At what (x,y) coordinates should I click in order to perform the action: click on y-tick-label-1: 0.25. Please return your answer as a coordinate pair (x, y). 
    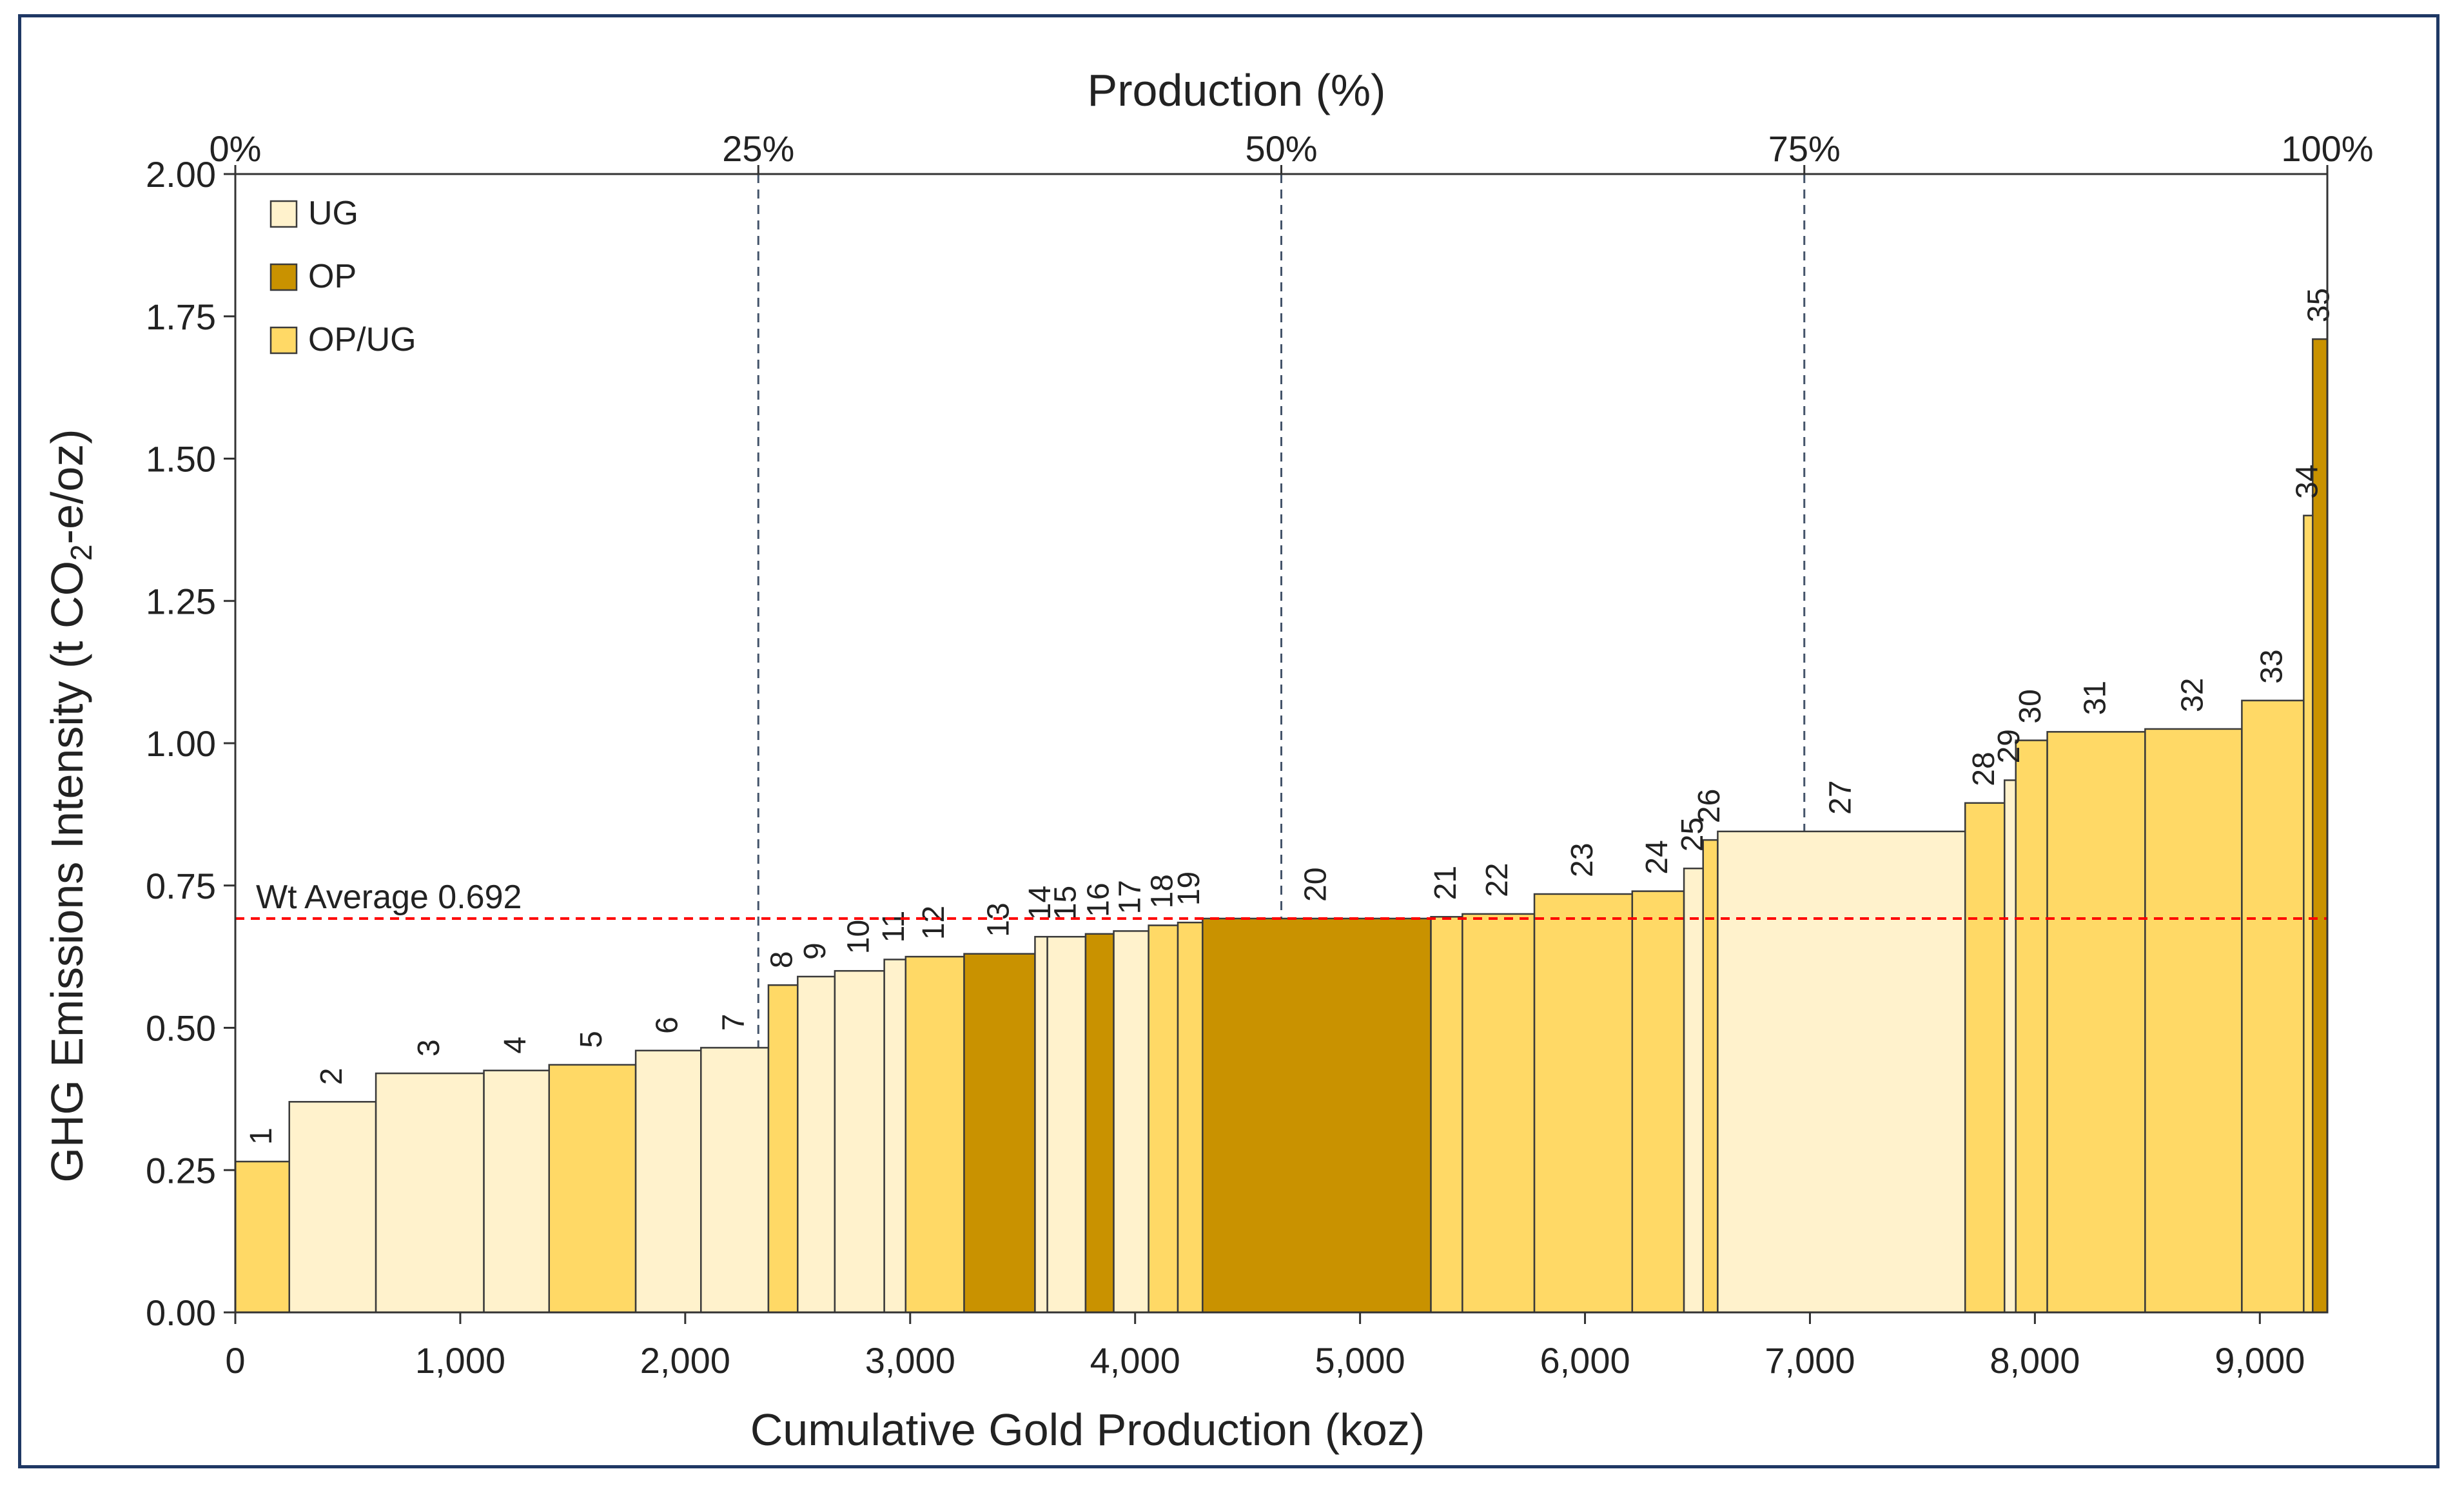
    Looking at the image, I should click on (181, 1170).